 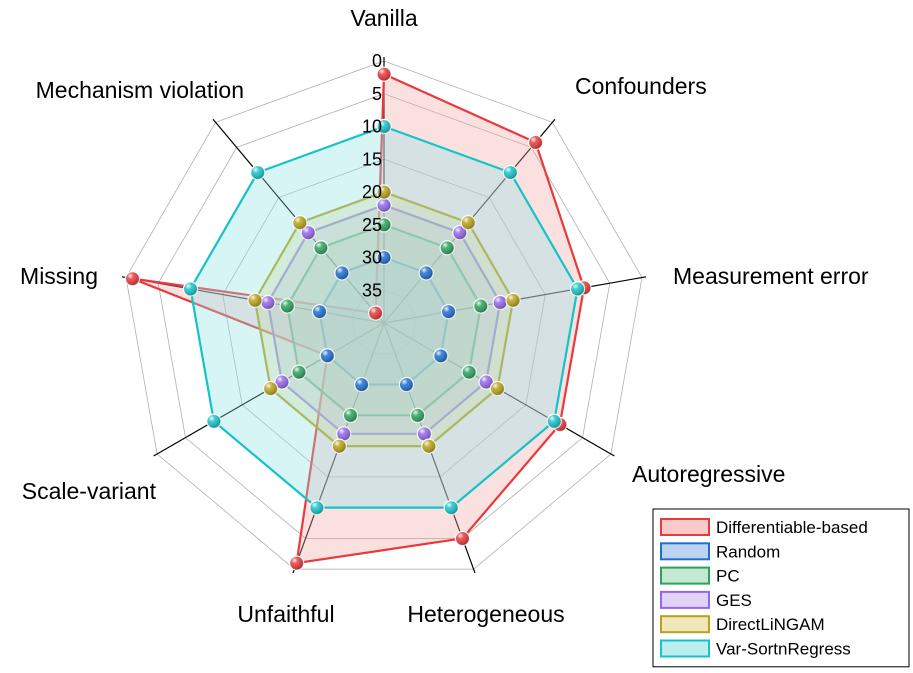 I want to click on axis-label-measurement-error: Measurement error, so click(x=771, y=276).